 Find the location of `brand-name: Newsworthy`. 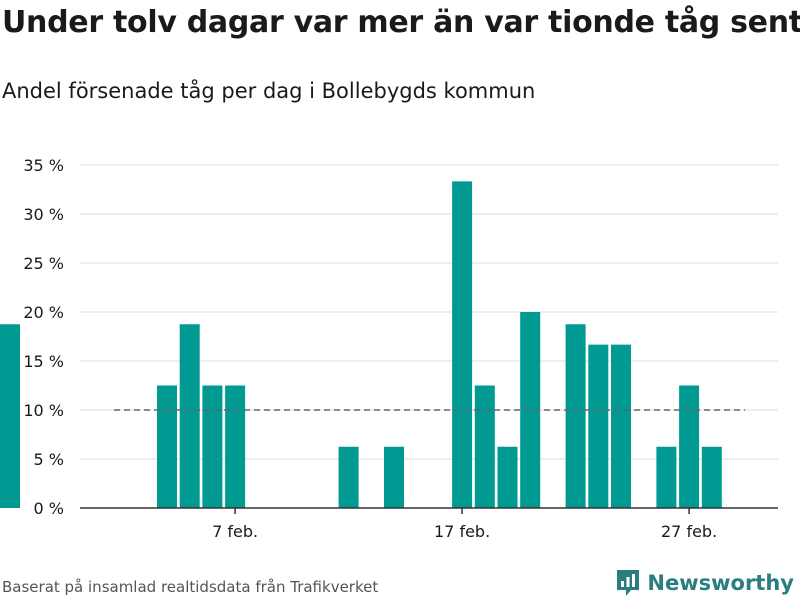

brand-name: Newsworthy is located at coordinates (720, 583).